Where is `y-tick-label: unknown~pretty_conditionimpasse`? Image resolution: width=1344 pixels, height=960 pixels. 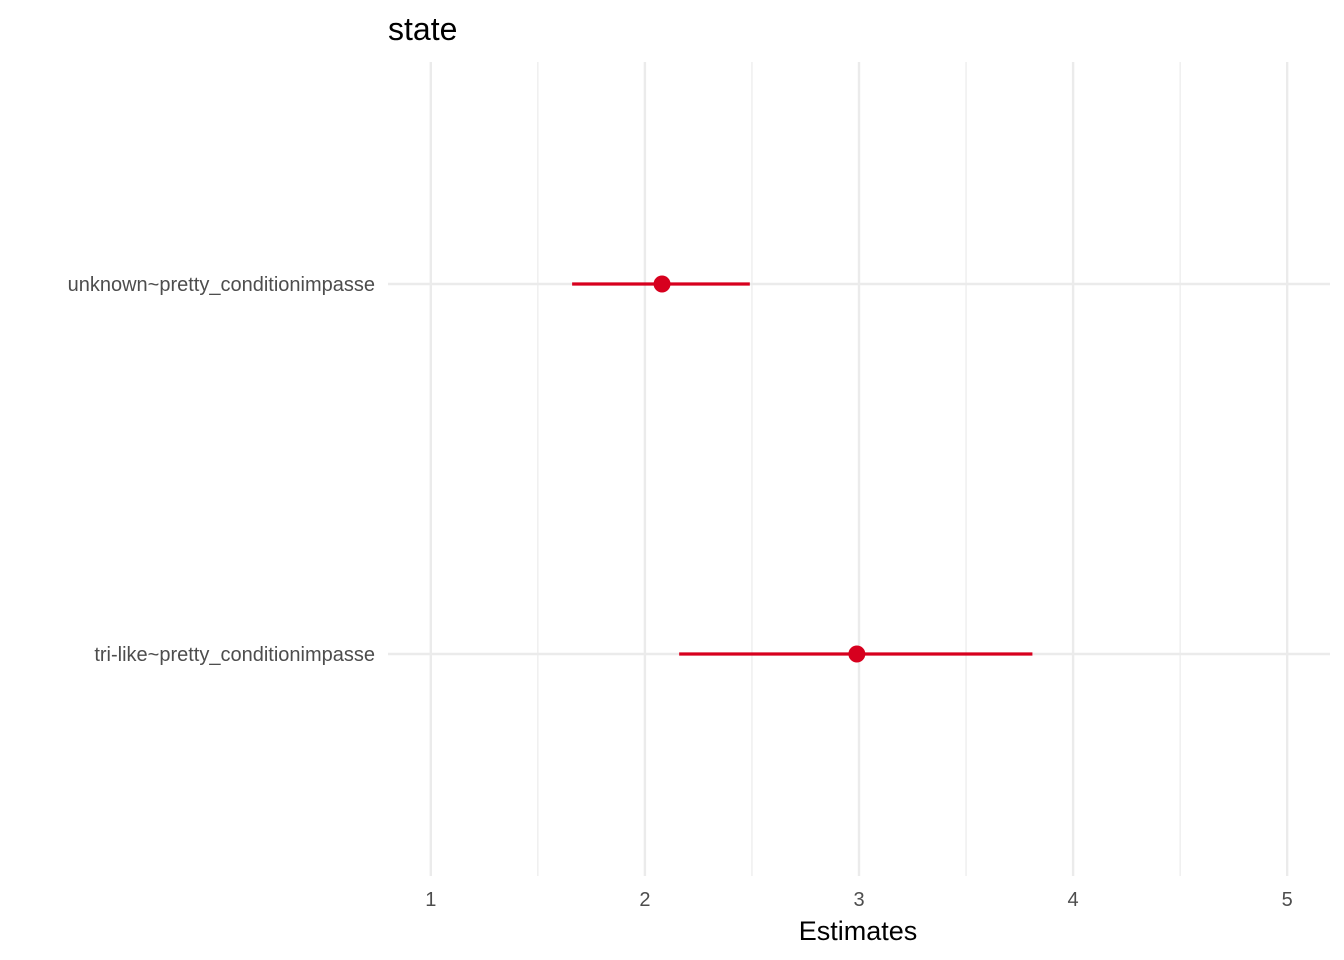 y-tick-label: unknown~pretty_conditionimpasse is located at coordinates (221, 285).